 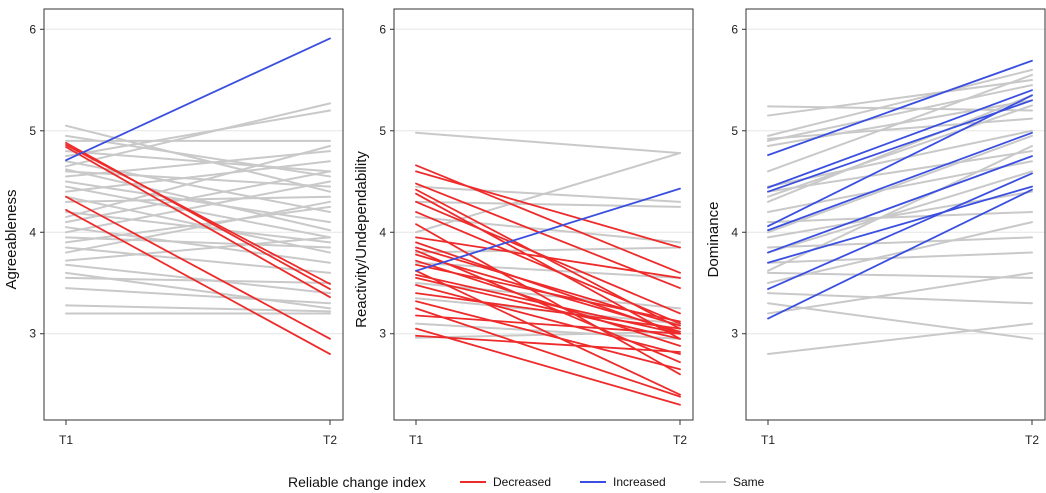 What do you see at coordinates (713, 240) in the screenshot?
I see `y-axis-title: Dominance` at bounding box center [713, 240].